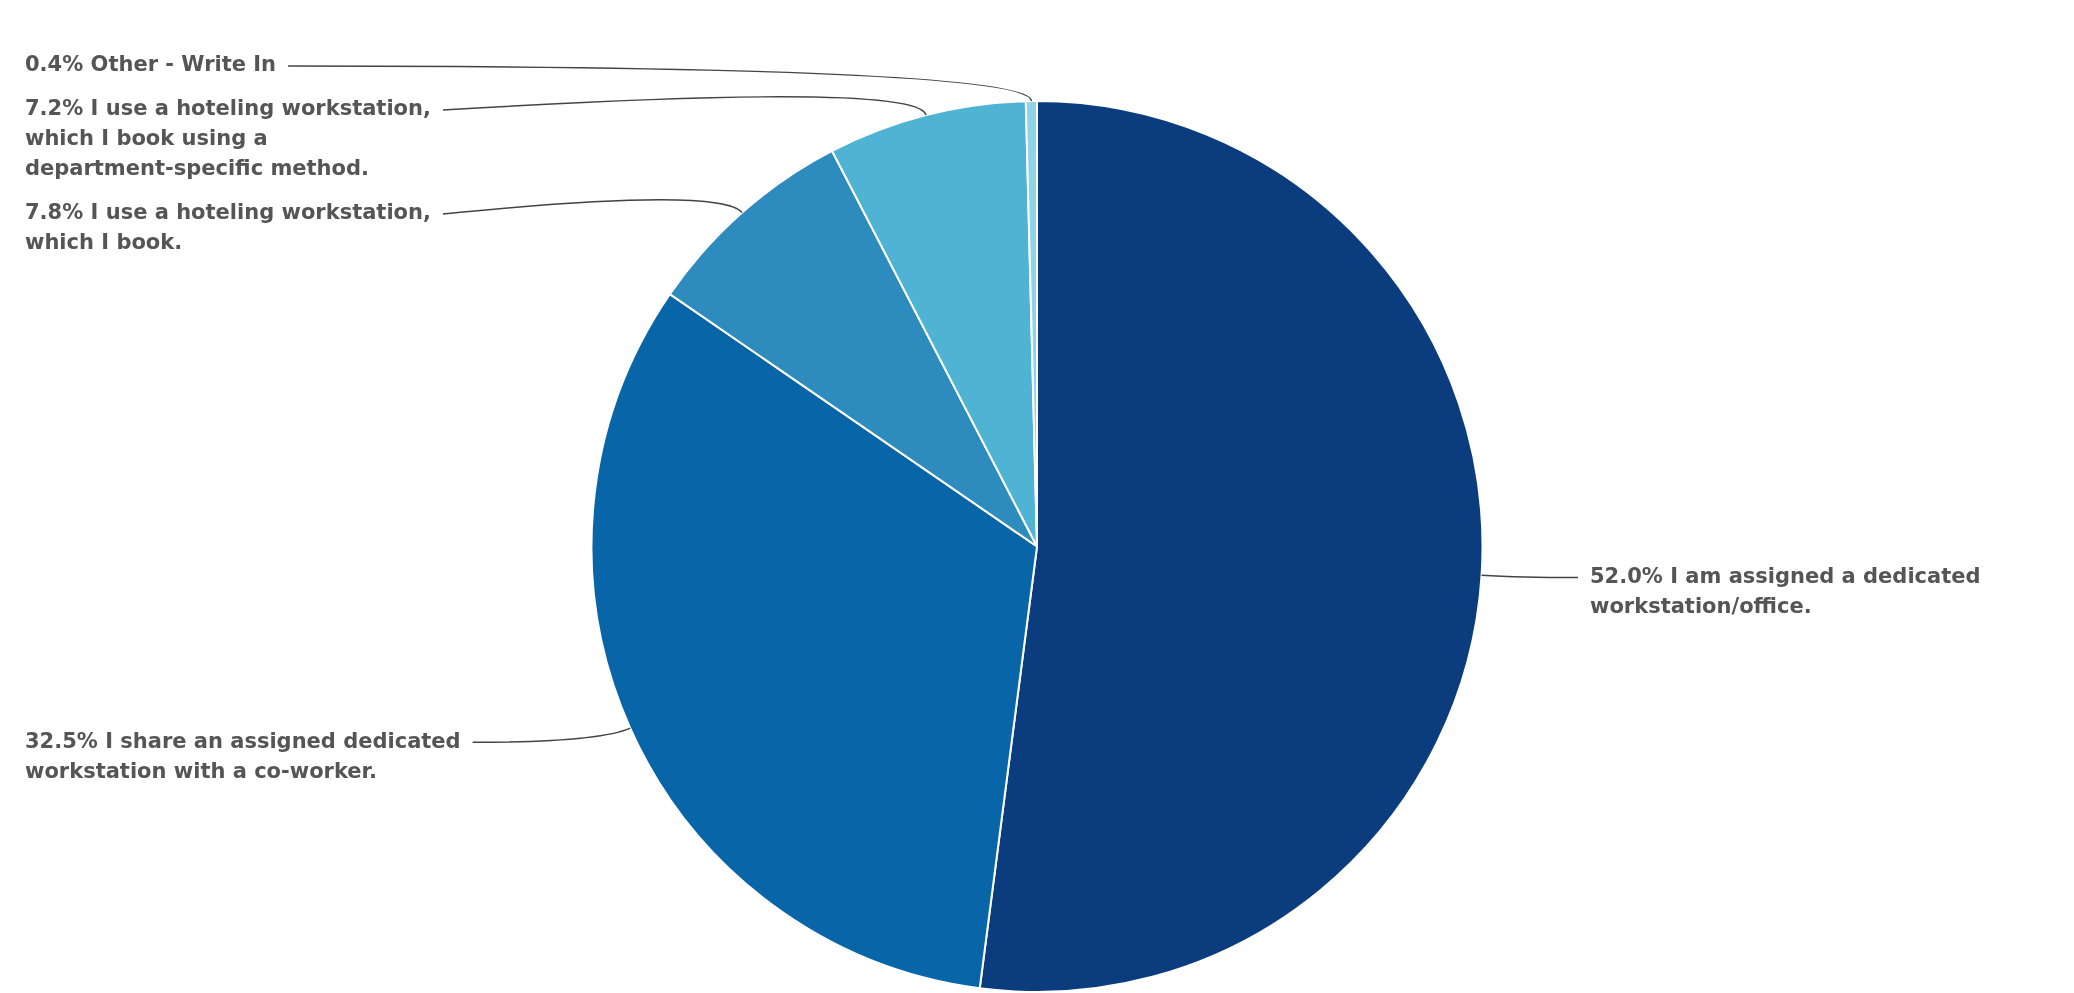 The width and height of the screenshot is (2074, 993). I want to click on slice-label: 7.2% I use a hoteling workstation, which I book using a department-specific method., so click(228, 138).